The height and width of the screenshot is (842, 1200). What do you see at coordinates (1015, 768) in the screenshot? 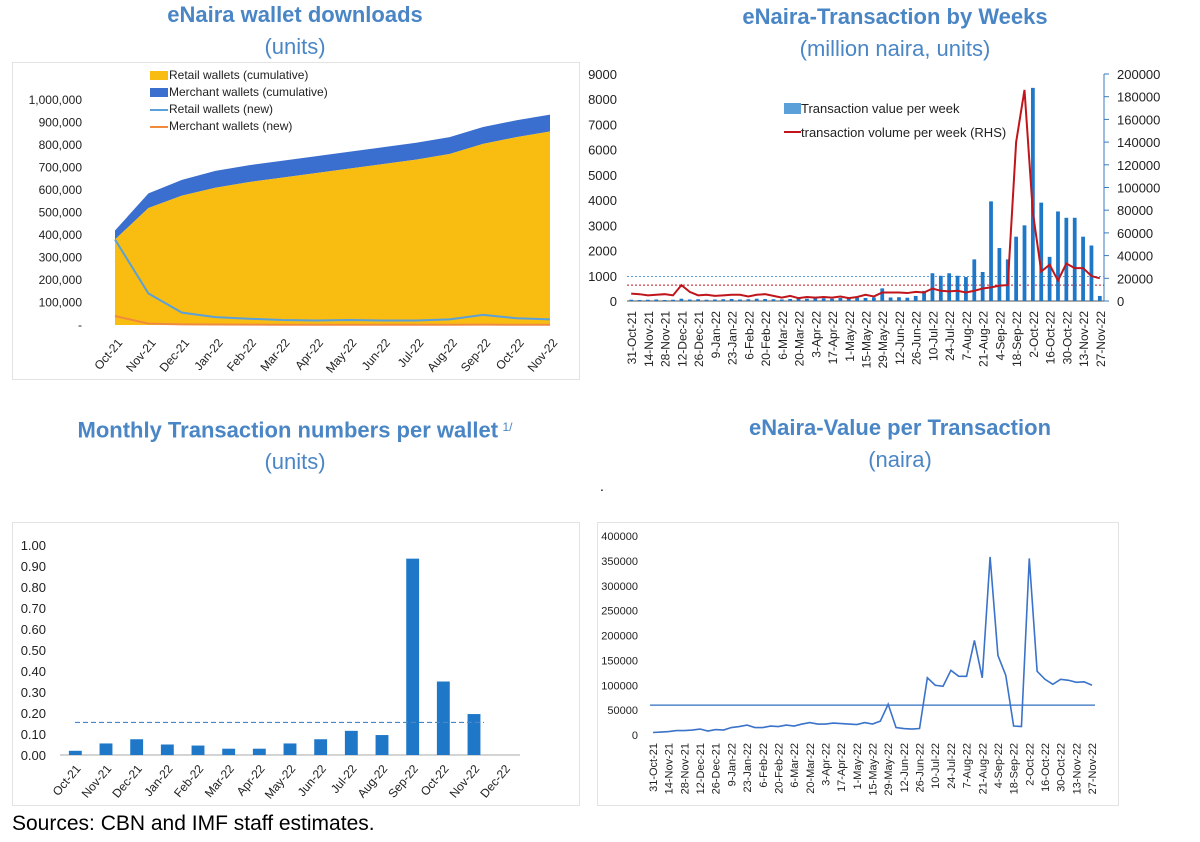
I see `x-tick-label: 18-Sep-22` at bounding box center [1015, 768].